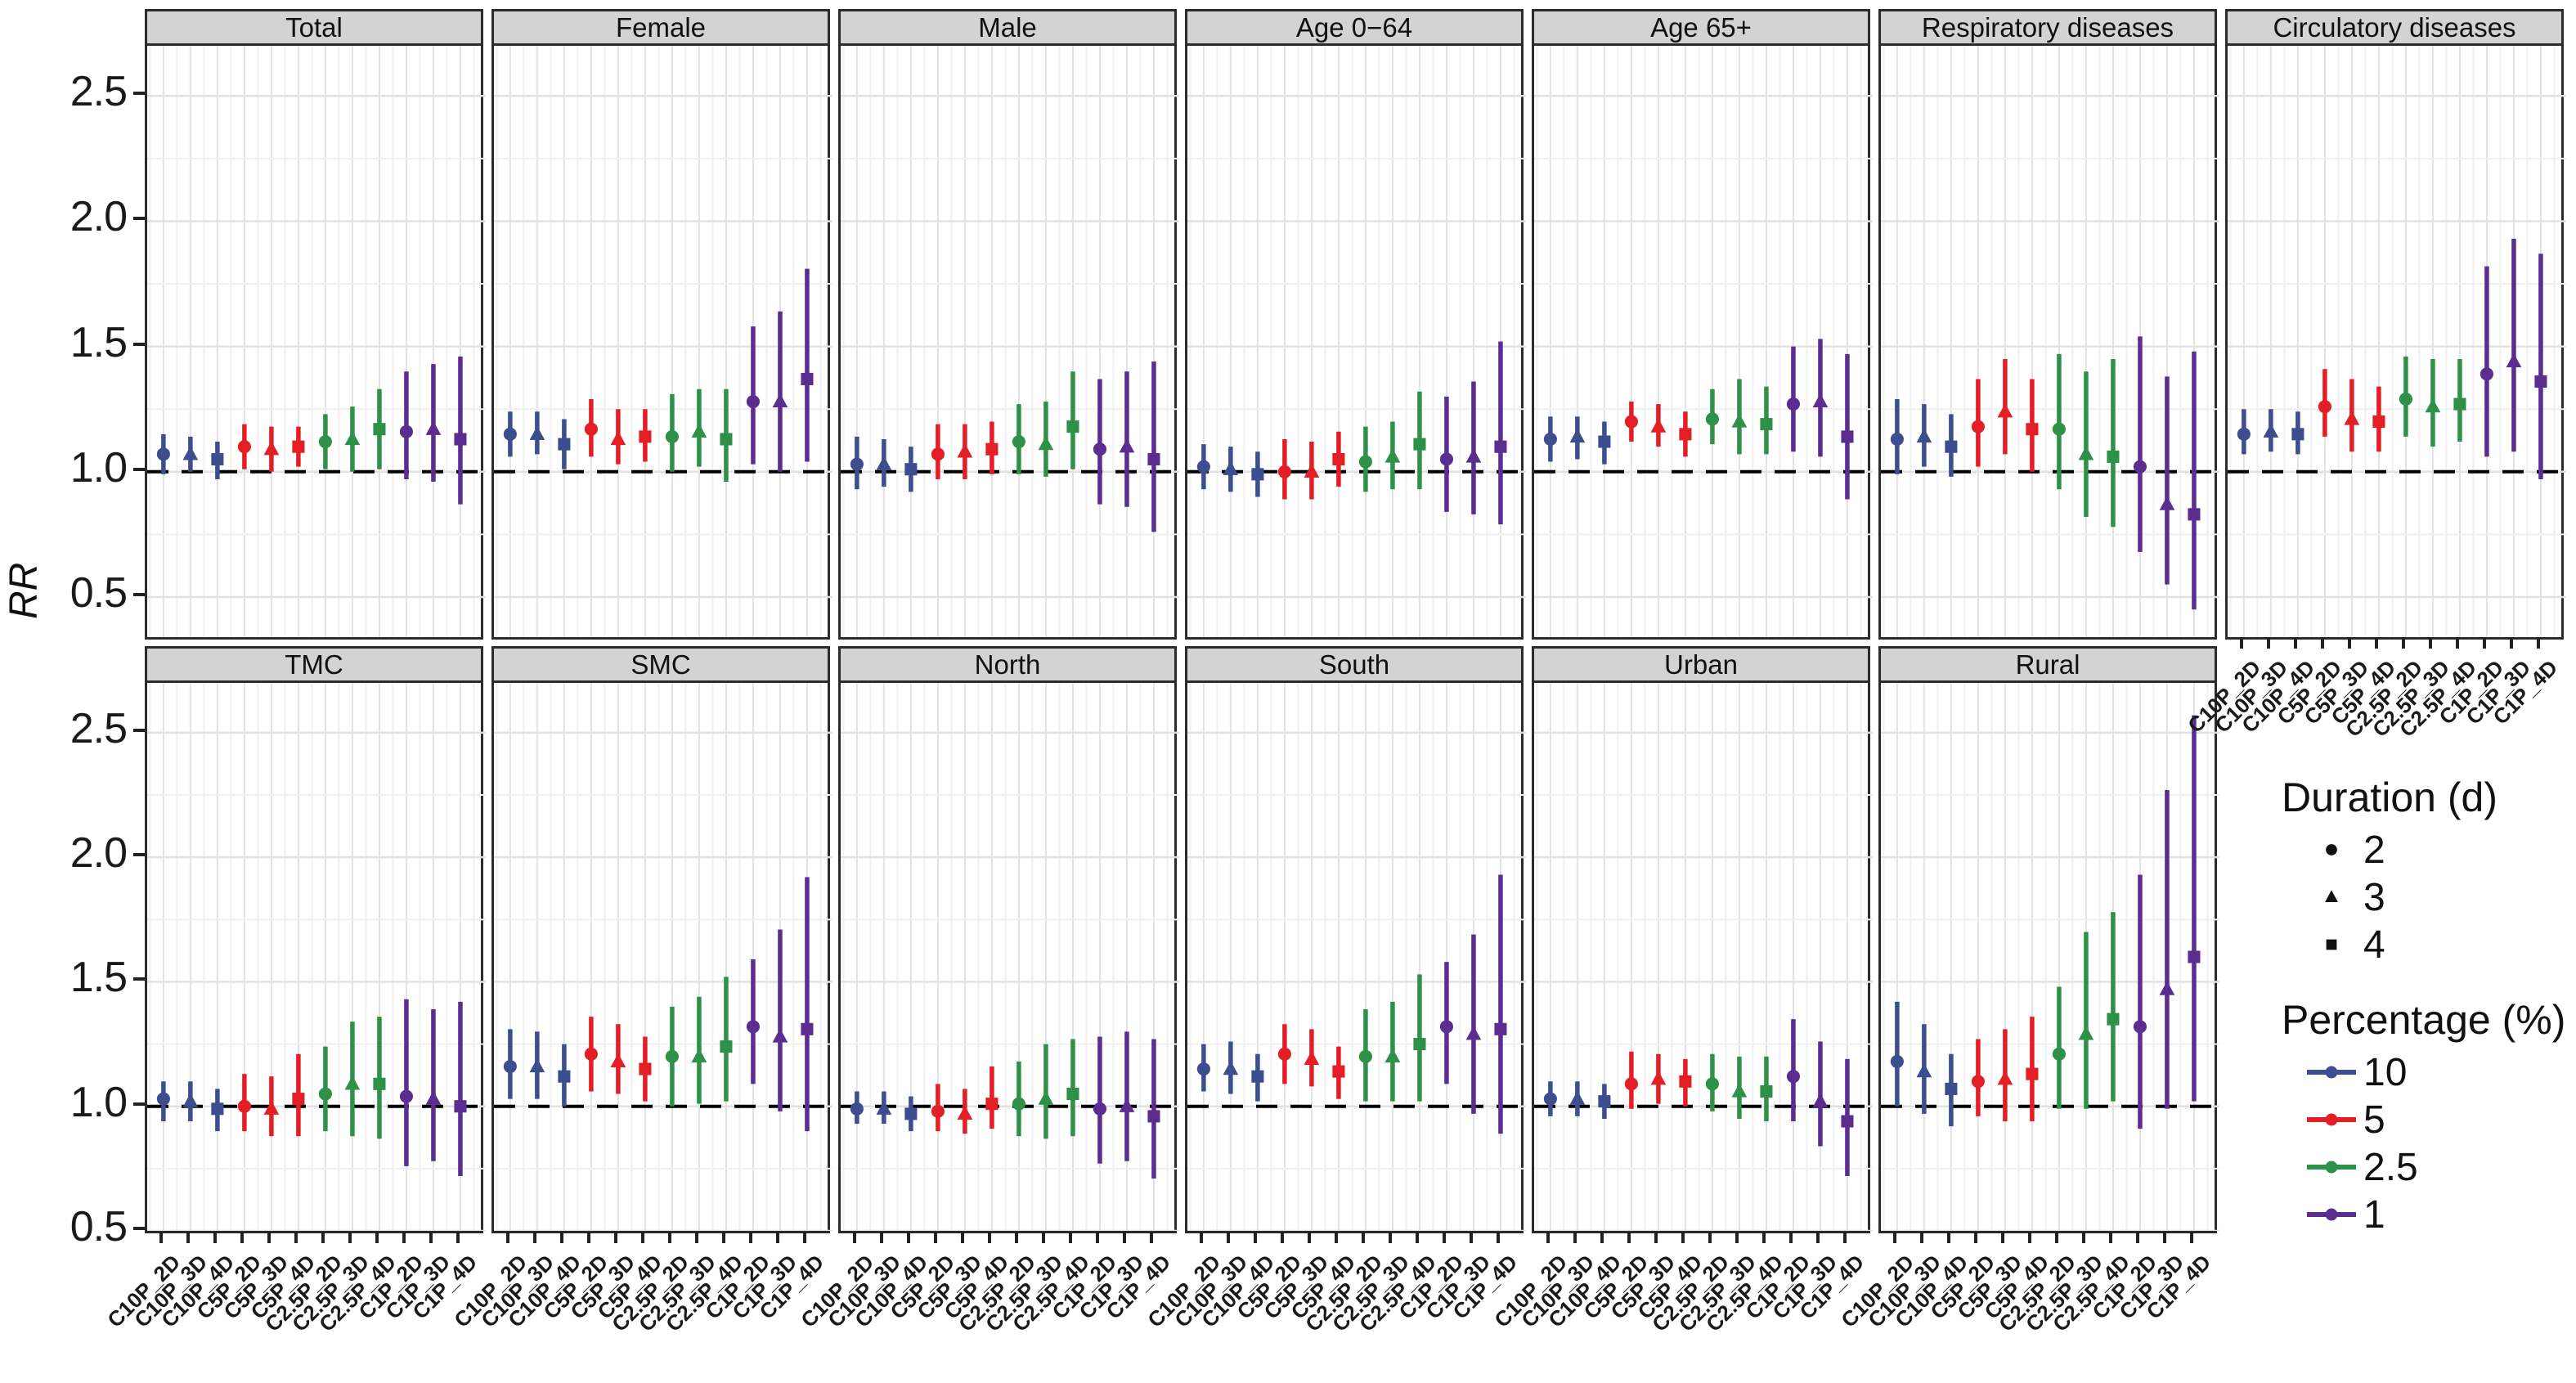 The image size is (2576, 1383). Describe the element at coordinates (2438, 897) in the screenshot. I see `legend-duration-item-3: 3` at that location.